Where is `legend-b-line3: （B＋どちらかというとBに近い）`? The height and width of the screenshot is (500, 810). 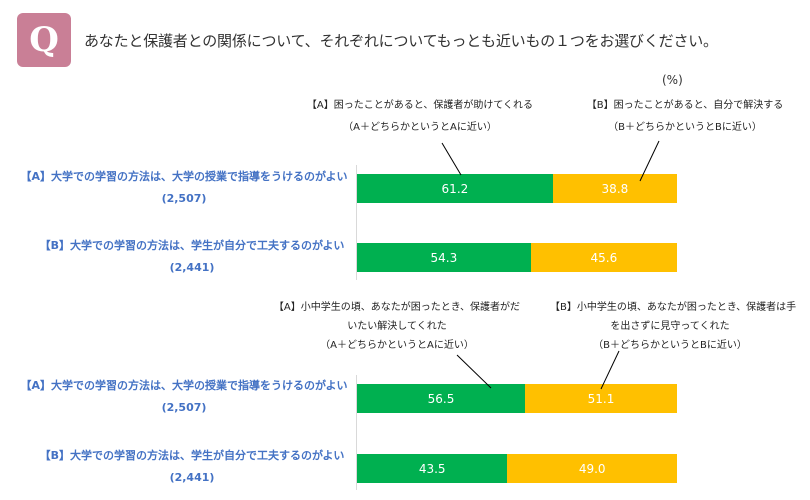
legend-b-line3: （B＋どちらかというとBに近い） is located at coordinates (670, 345).